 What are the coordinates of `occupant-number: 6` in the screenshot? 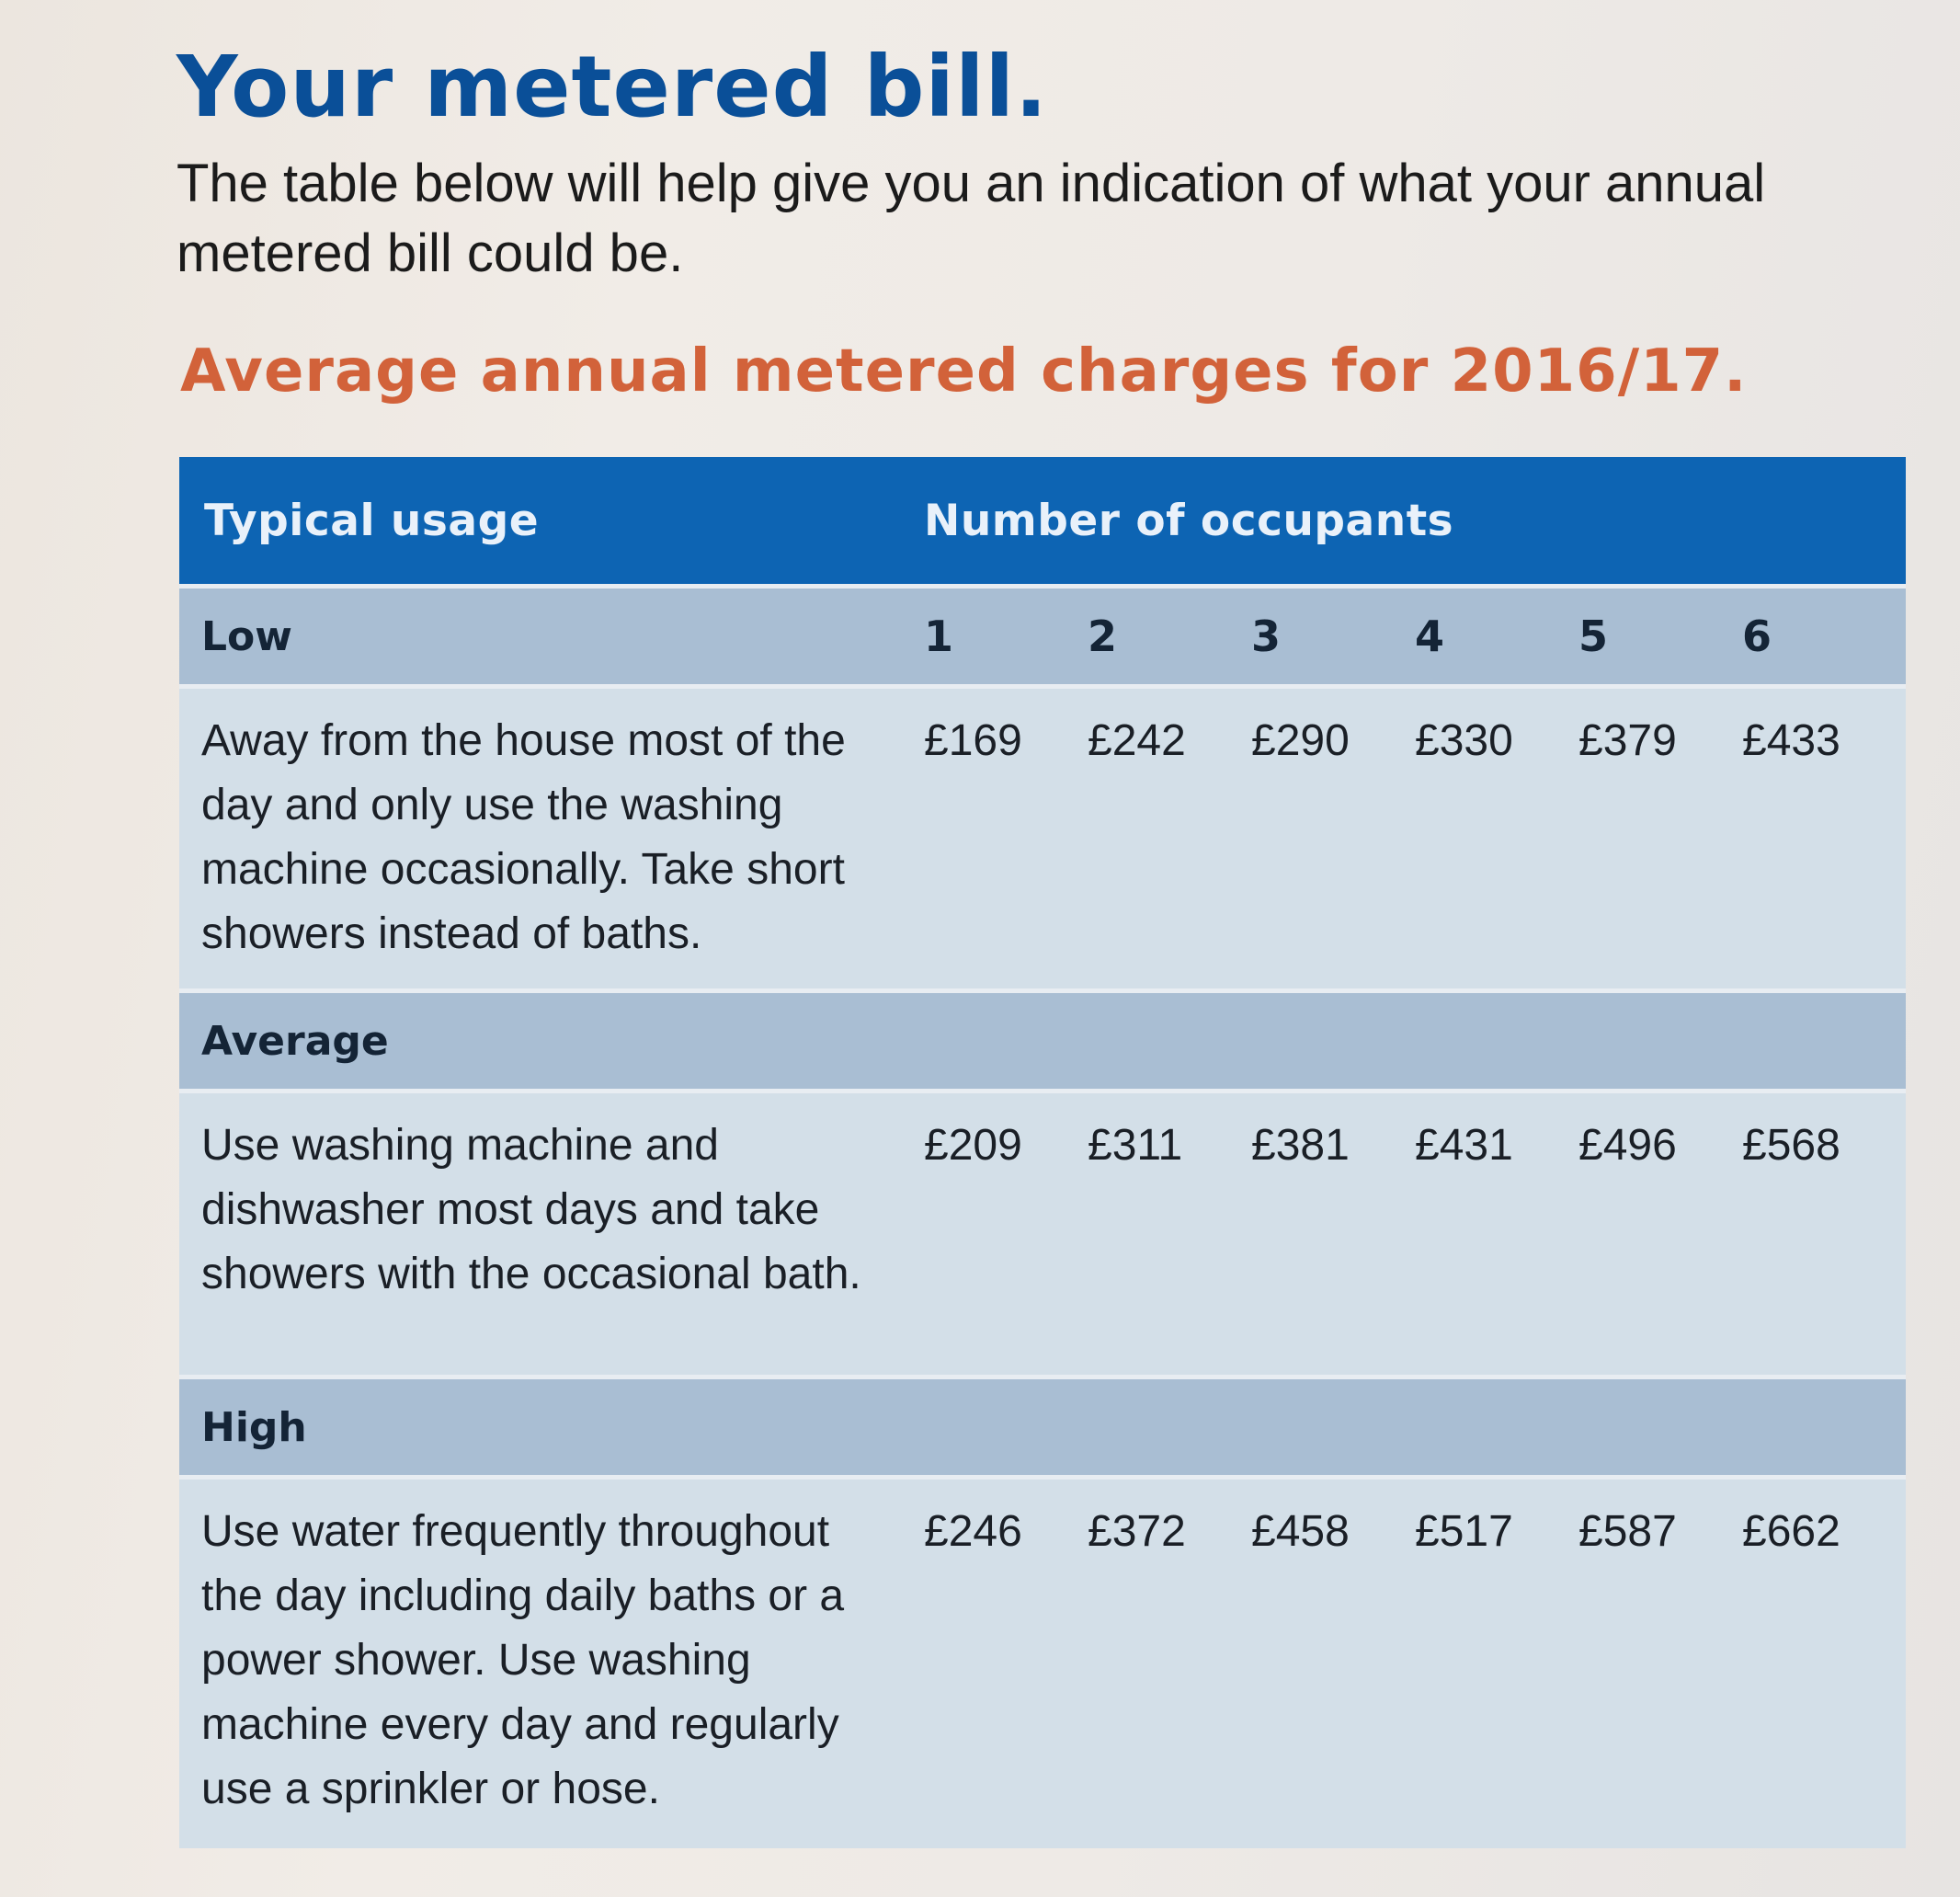 It's located at (1824, 635).